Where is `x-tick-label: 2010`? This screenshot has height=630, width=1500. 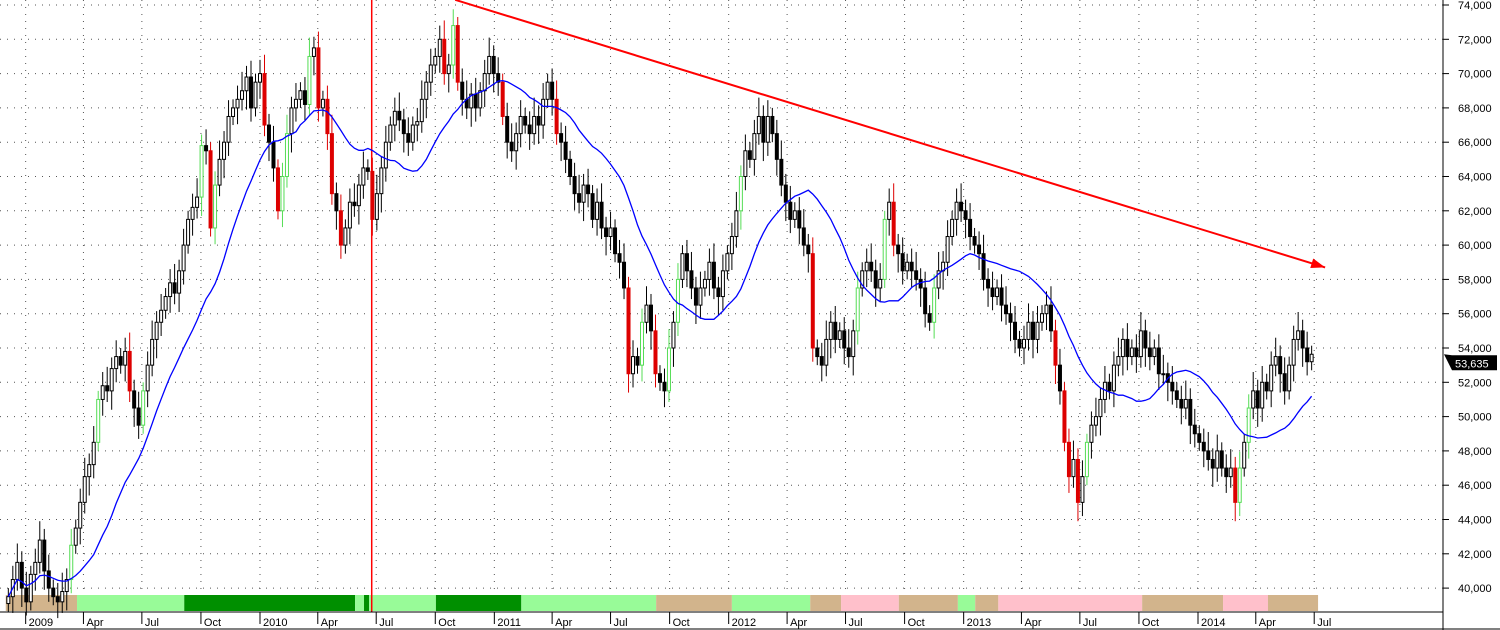 x-tick-label: 2010 is located at coordinates (275, 623).